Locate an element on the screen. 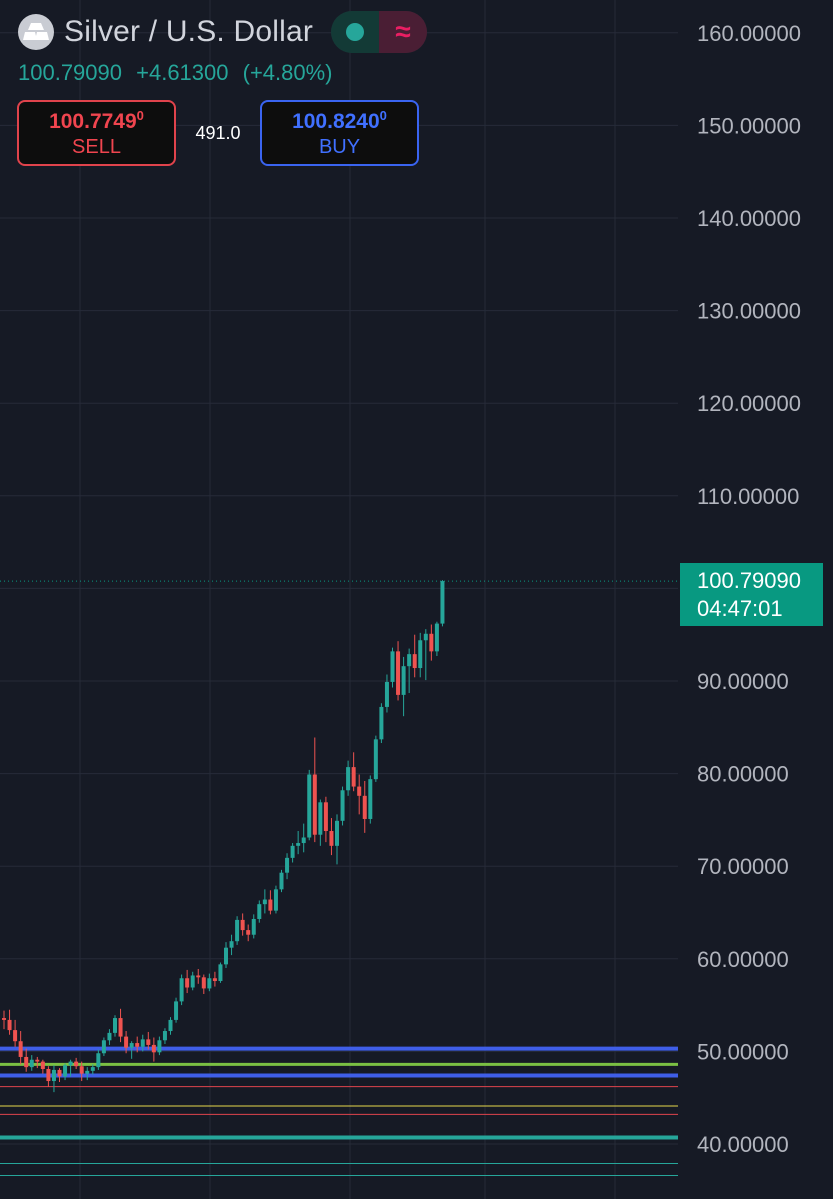  buy-price-main: 100.8240 is located at coordinates (336, 121).